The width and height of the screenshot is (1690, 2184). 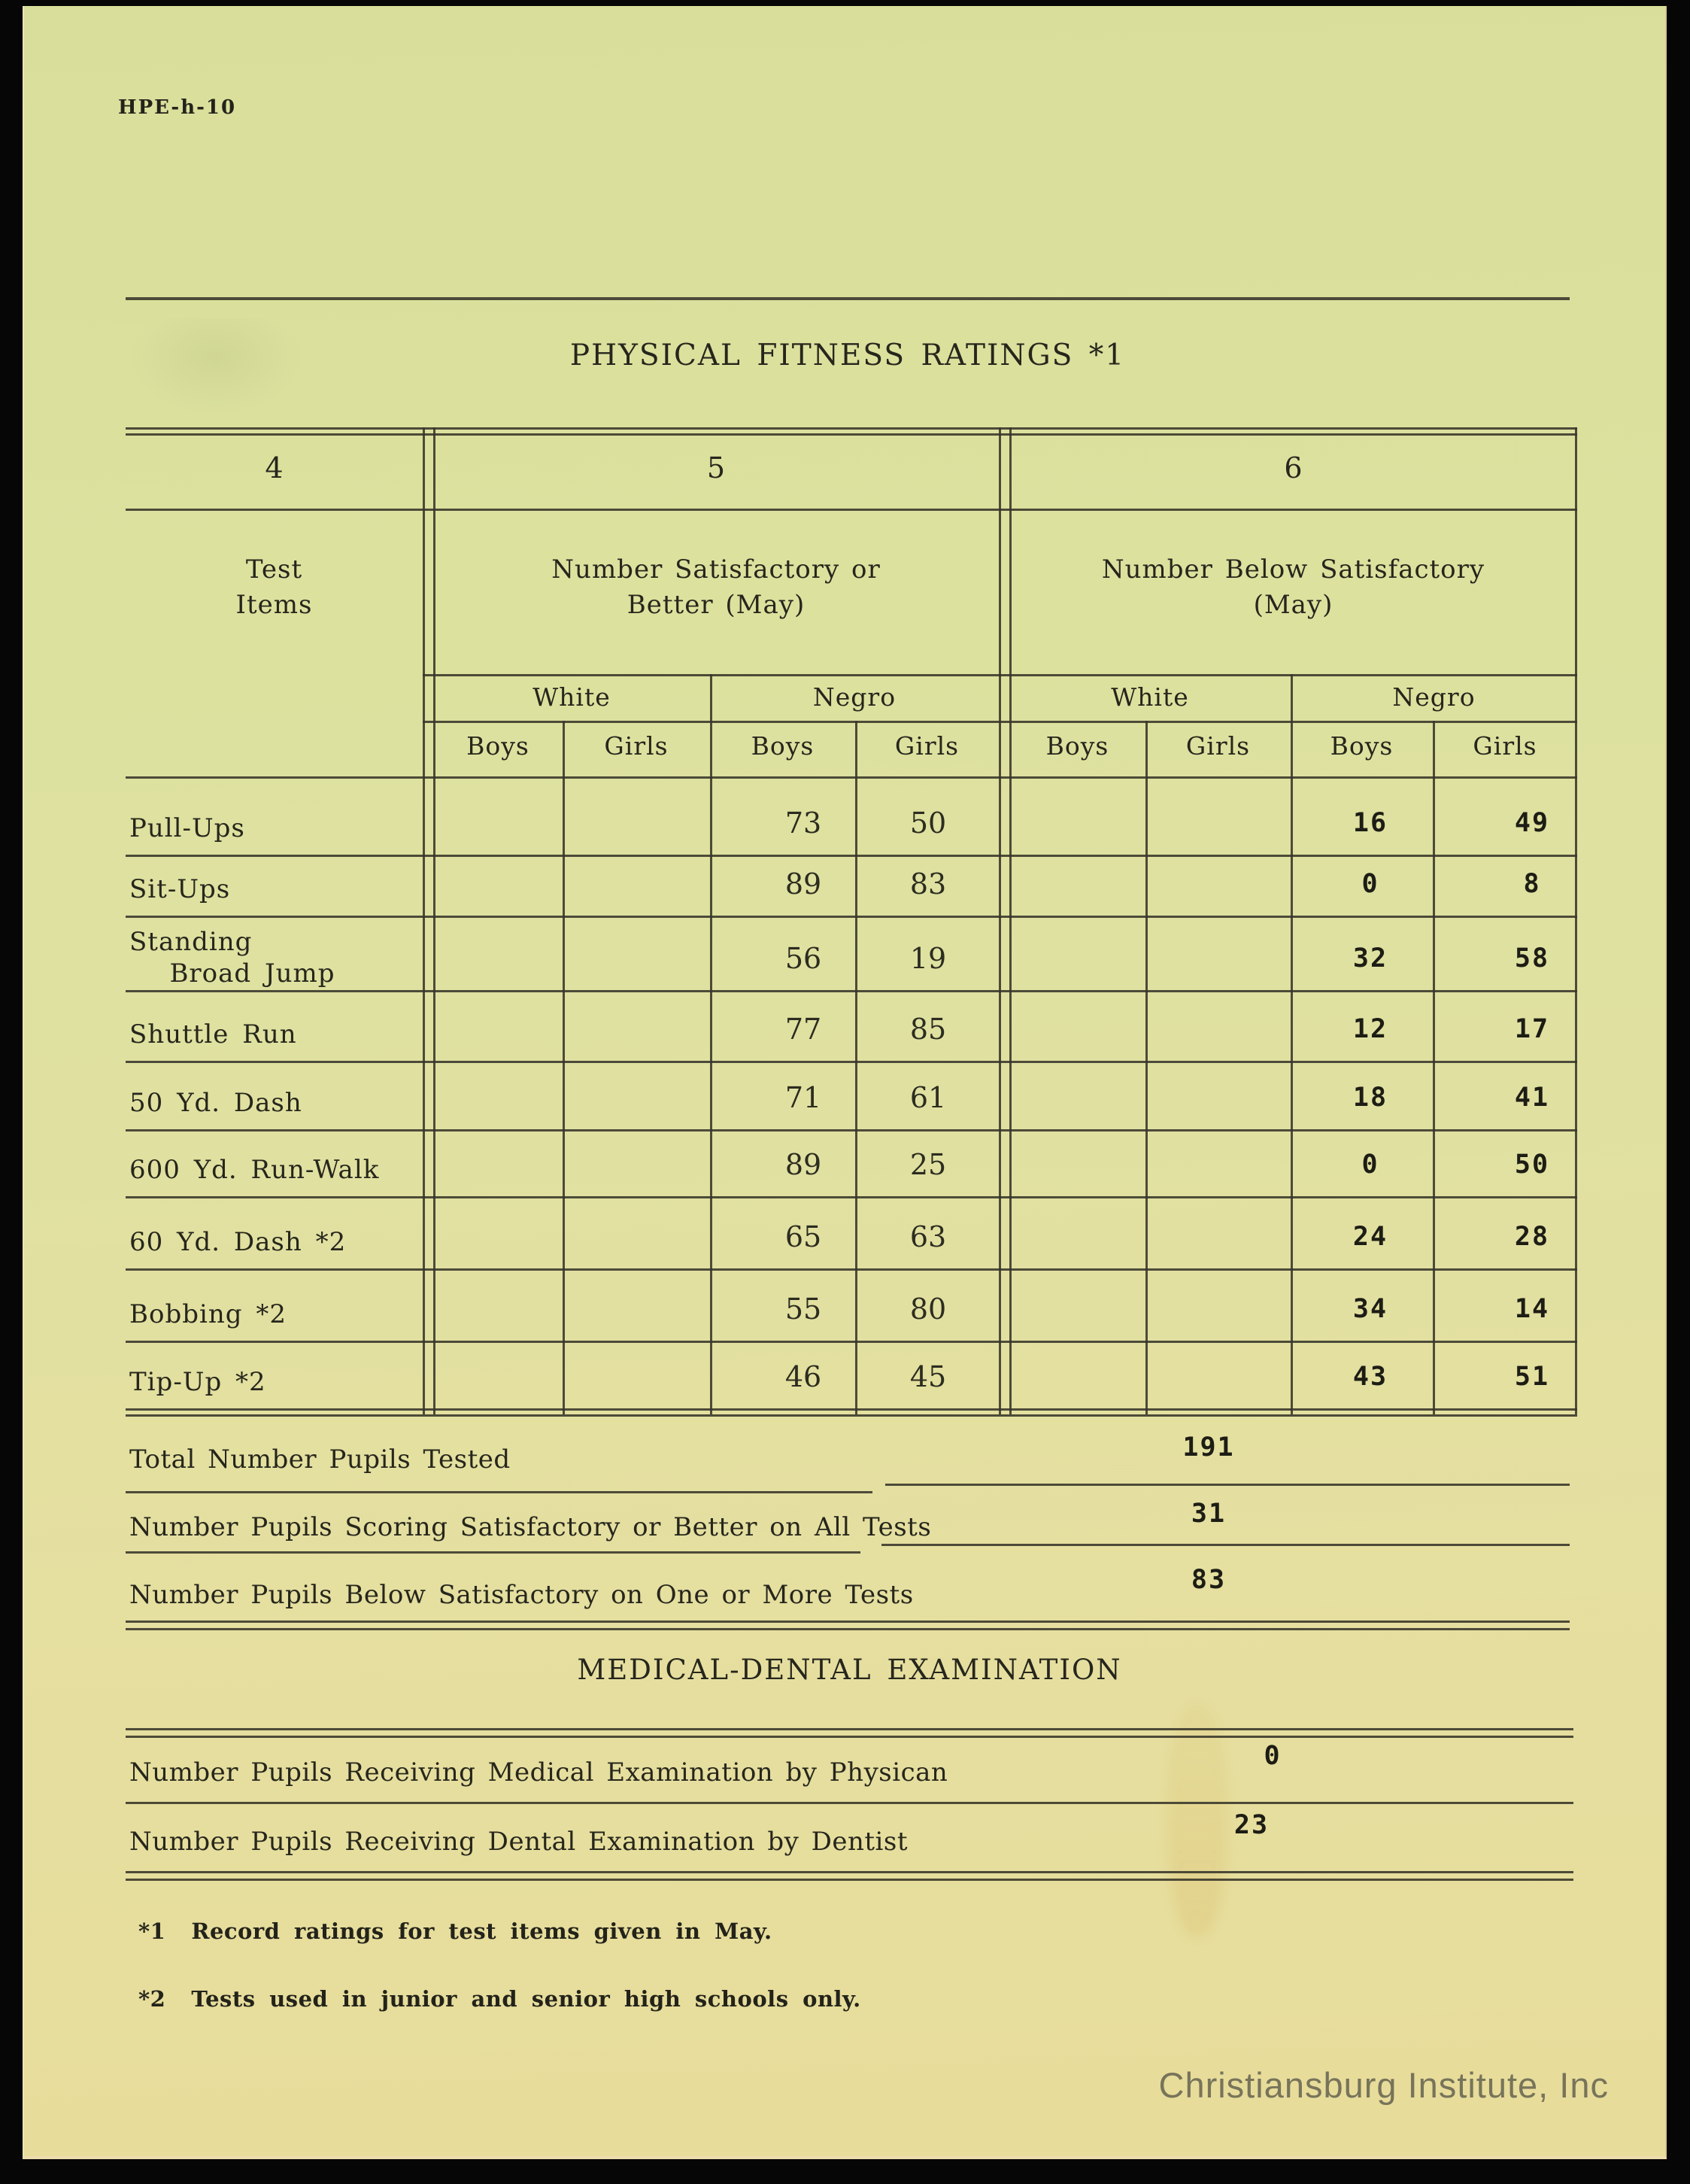 What do you see at coordinates (803, 1029) in the screenshot?
I see `cell-value: 77` at bounding box center [803, 1029].